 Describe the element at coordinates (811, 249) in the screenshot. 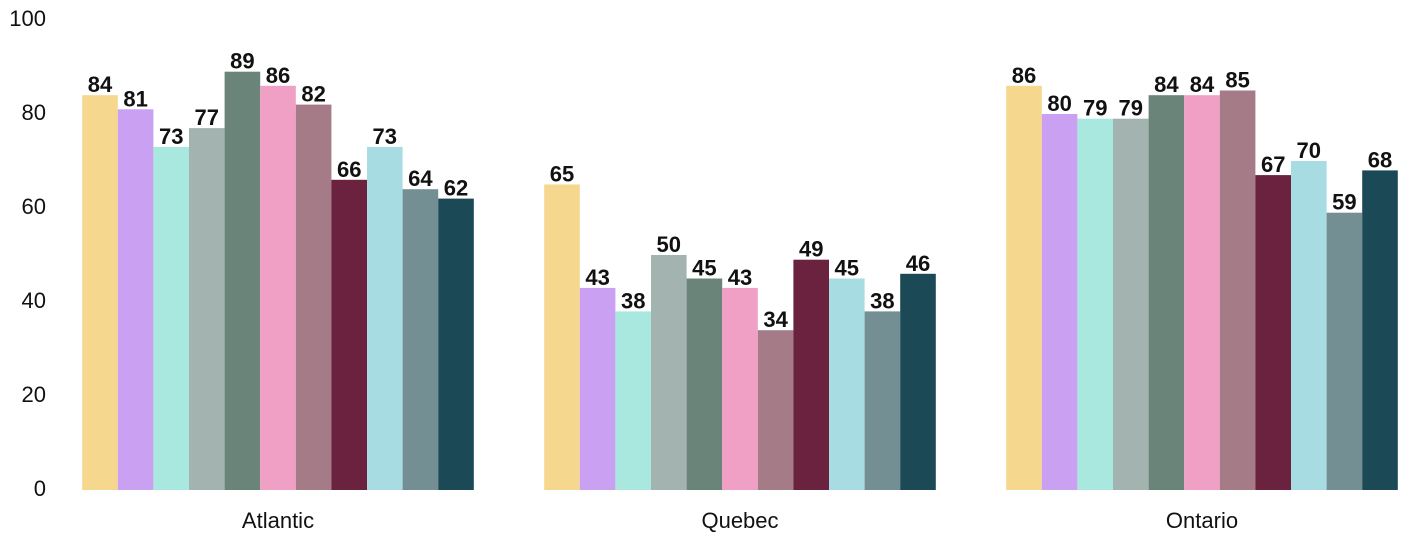

I see `data-label: 49` at that location.